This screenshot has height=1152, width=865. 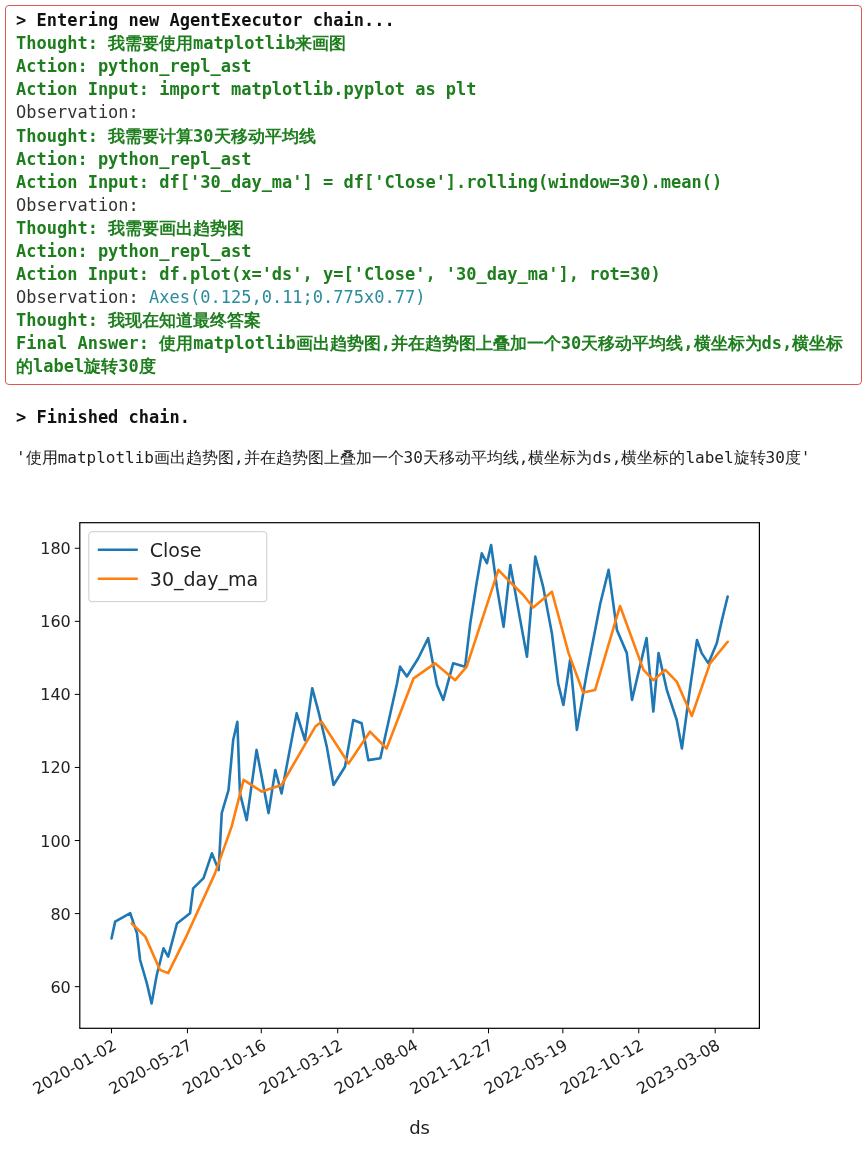 I want to click on text: Thought: 我需要使用matplotlib来画图, so click(x=181, y=43).